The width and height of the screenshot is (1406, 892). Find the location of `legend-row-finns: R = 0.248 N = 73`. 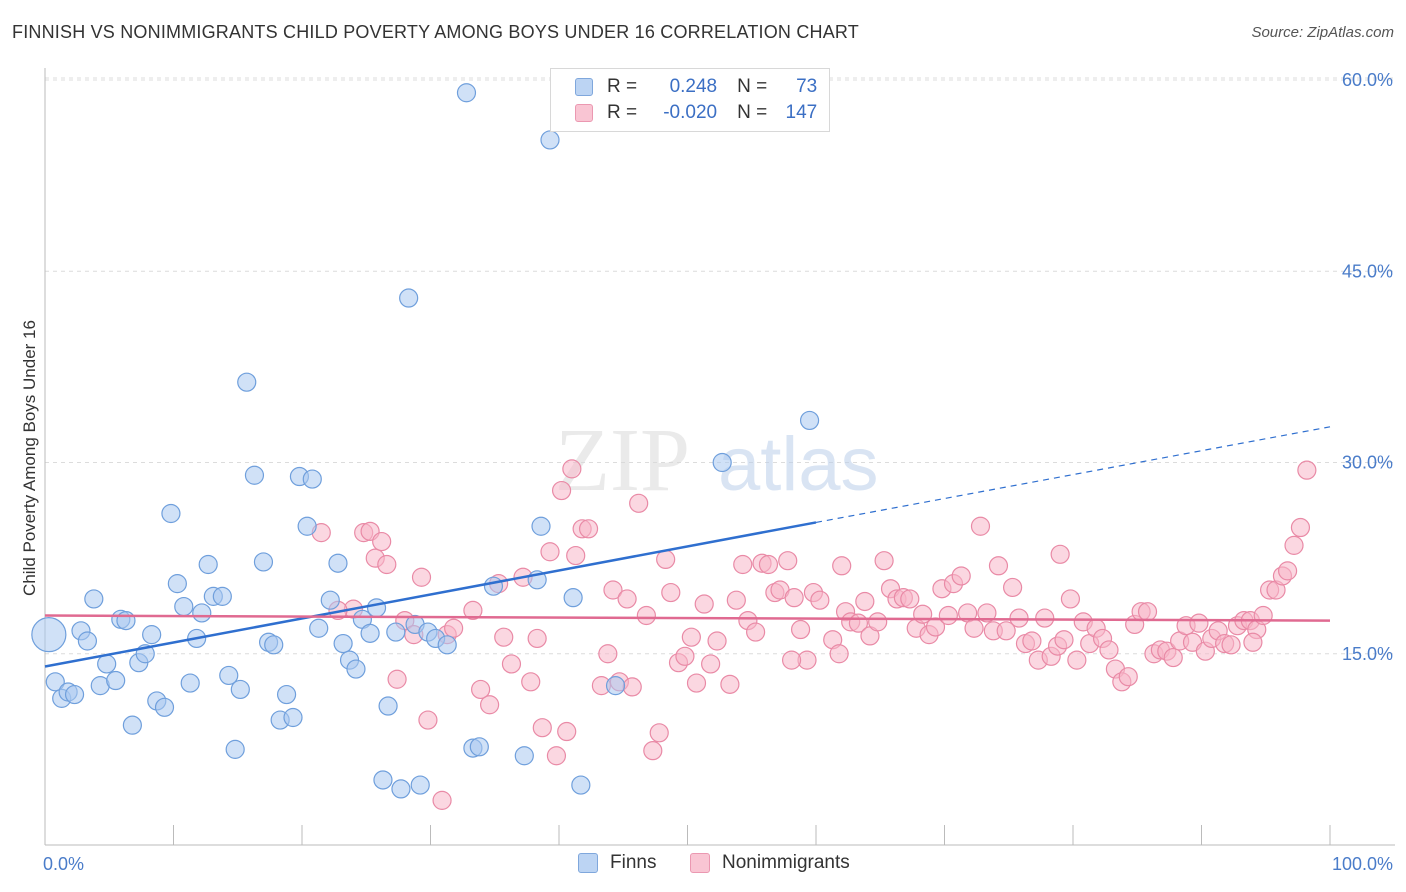

legend-row-finns: R = 0.248 N = 73 is located at coordinates (696, 87).